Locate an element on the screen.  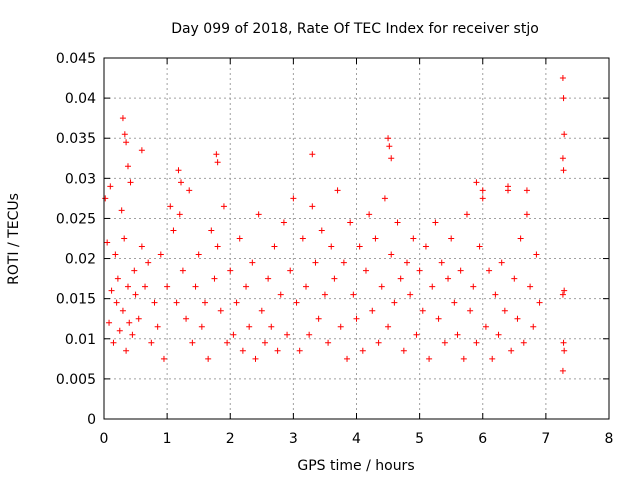
x-tick-label: 6 is located at coordinates (482, 439).